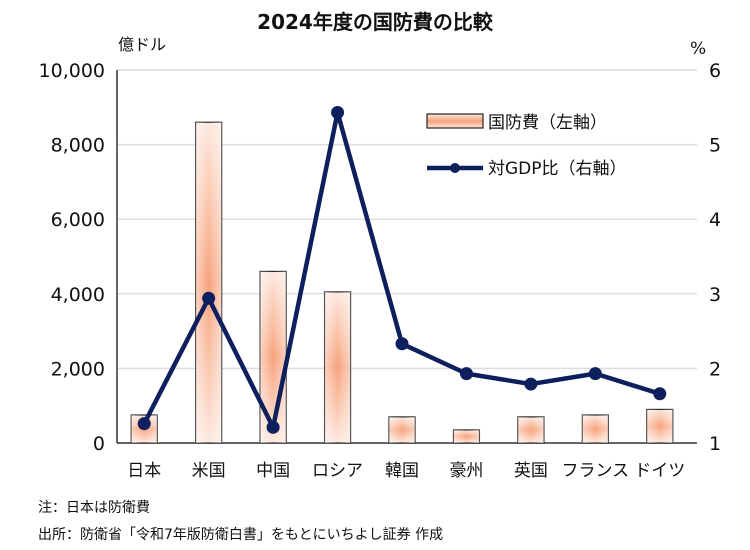 This screenshot has height=550, width=750. I want to click on y-tick-right: 5, so click(715, 146).